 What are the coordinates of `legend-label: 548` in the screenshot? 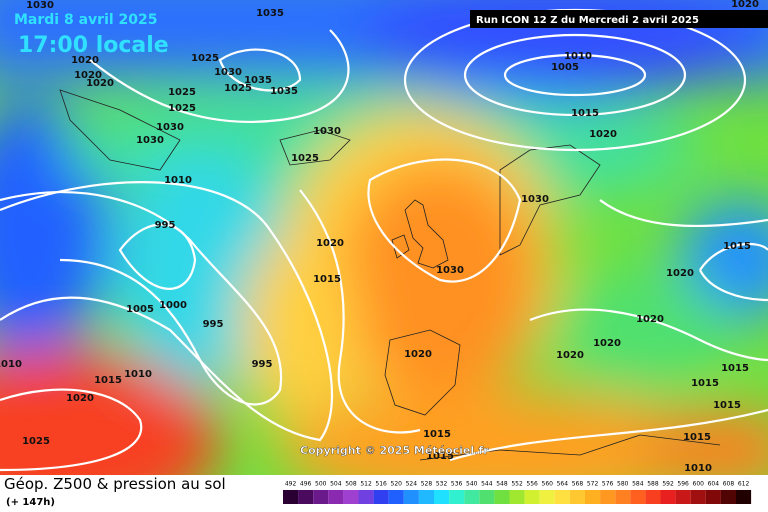 It's located at (502, 484).